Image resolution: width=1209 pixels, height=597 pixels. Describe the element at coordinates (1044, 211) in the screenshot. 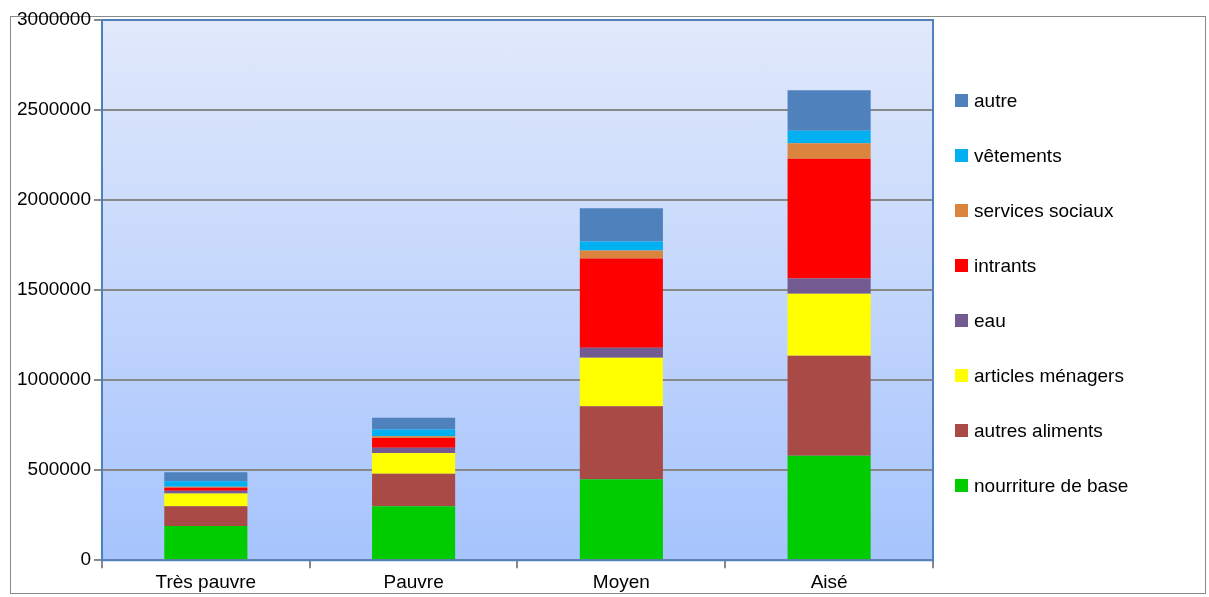

I see `legend-label: services sociaux` at that location.